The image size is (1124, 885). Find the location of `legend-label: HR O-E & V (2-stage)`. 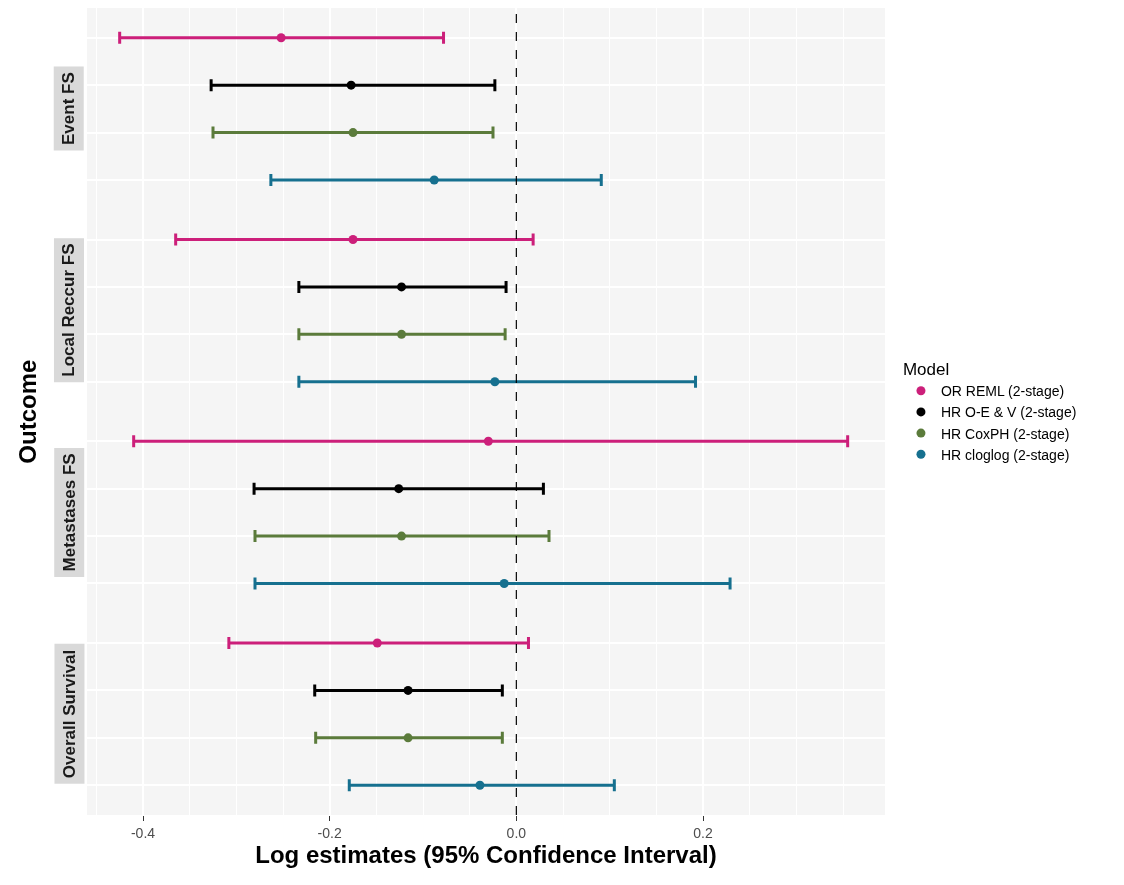

legend-label: HR O-E & V (2-stage) is located at coordinates (1008, 412).